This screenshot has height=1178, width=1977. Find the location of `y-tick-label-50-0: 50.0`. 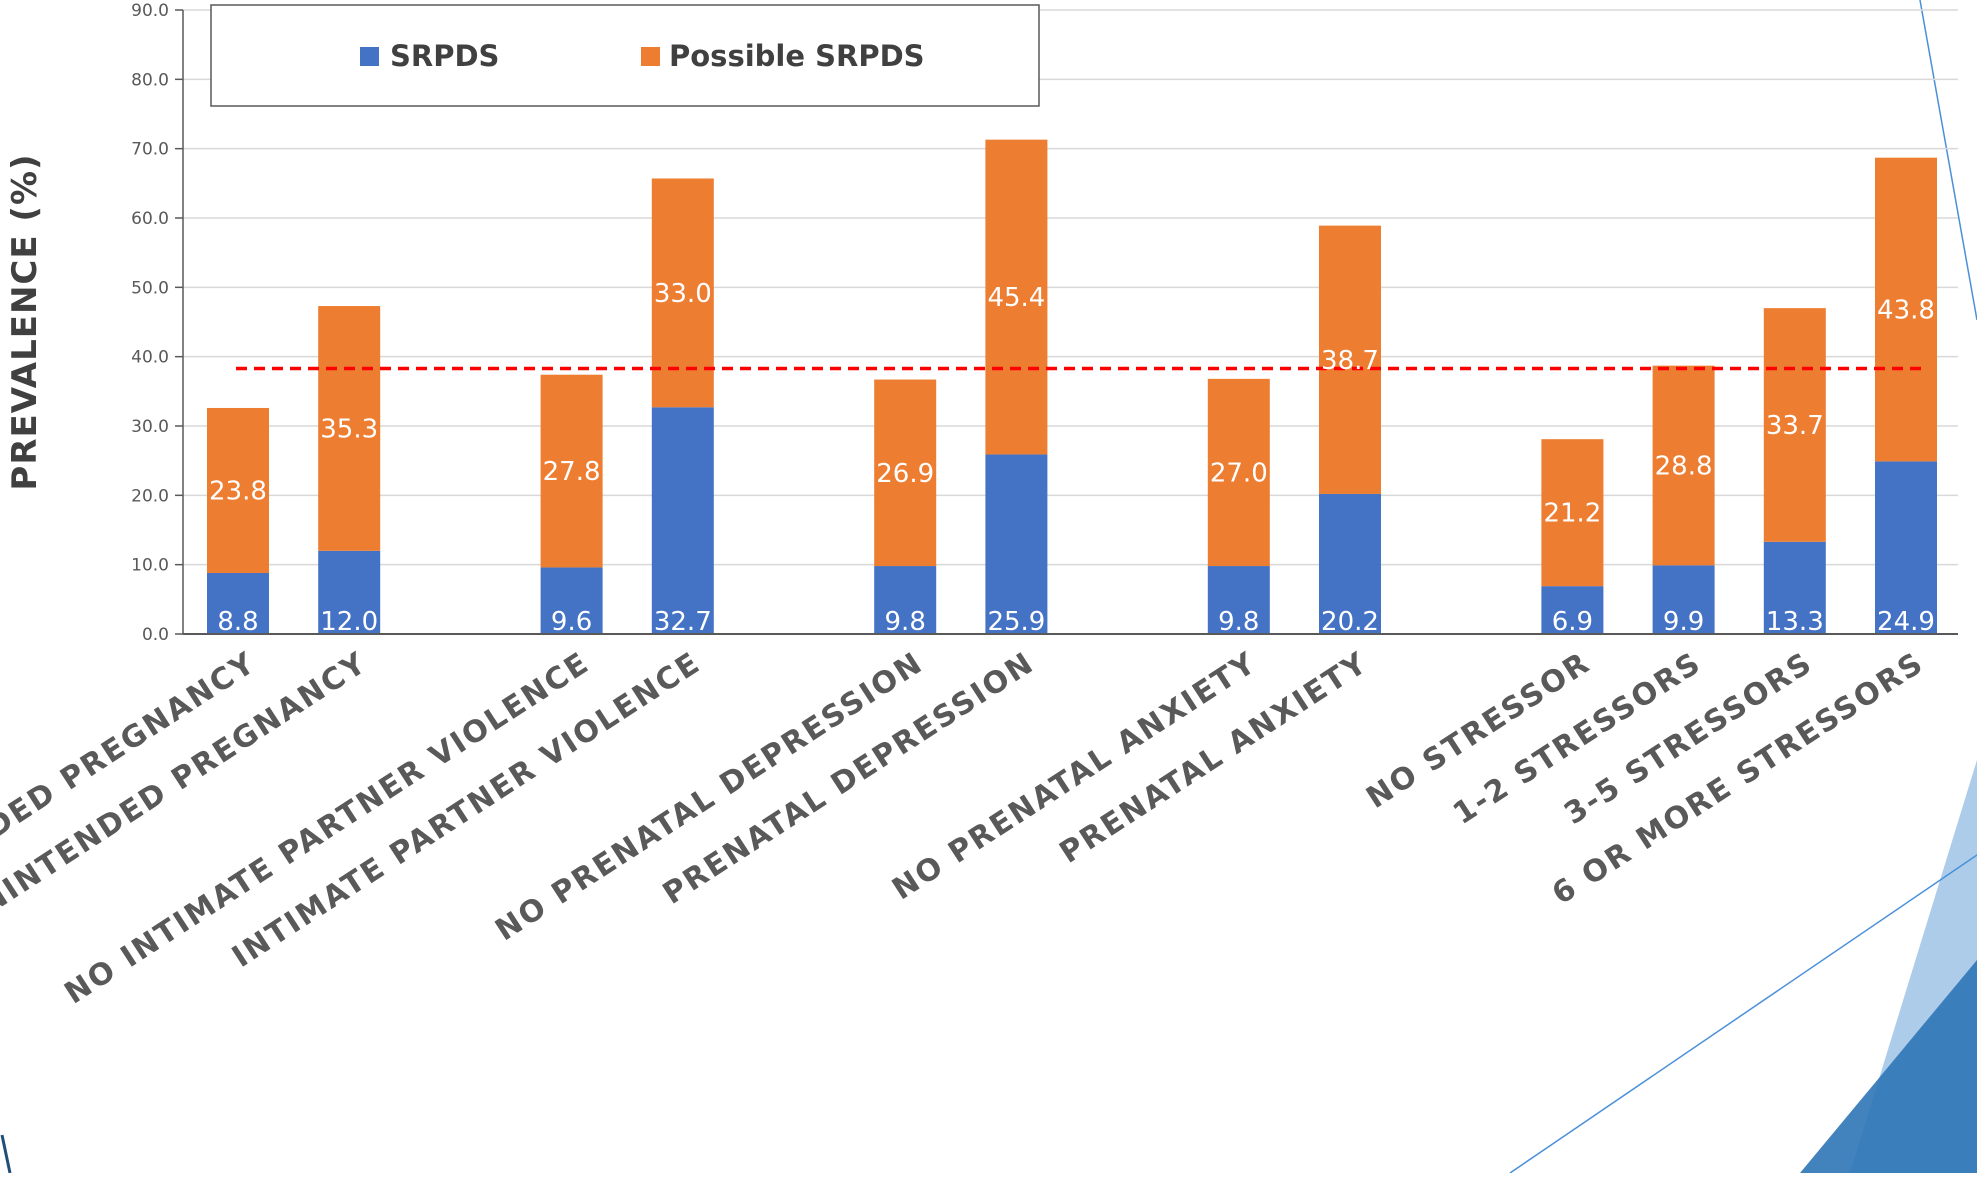

y-tick-label-50-0: 50.0 is located at coordinates (150, 288).